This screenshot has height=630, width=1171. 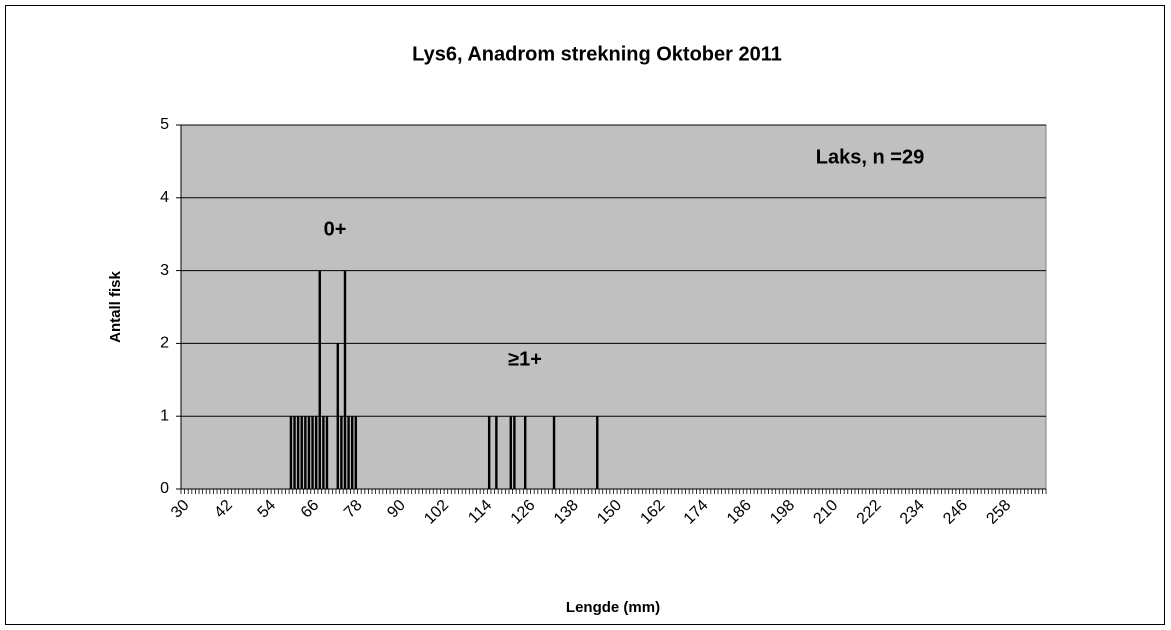 What do you see at coordinates (164, 197) in the screenshot?
I see `y-tick-label: 4` at bounding box center [164, 197].